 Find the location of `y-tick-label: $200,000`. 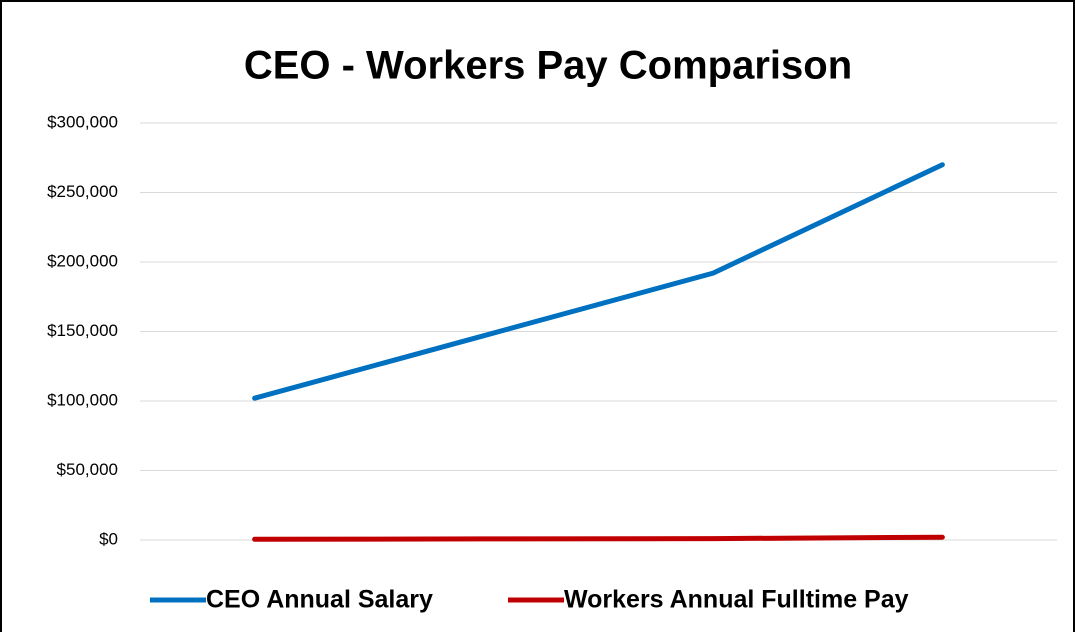

y-tick-label: $200,000 is located at coordinates (82, 260).